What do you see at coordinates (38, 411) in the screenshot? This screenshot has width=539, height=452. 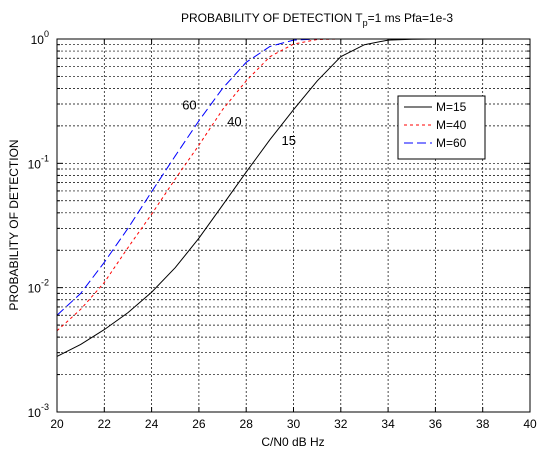 I see `y-tick-label: 10⁻³` at bounding box center [38, 411].